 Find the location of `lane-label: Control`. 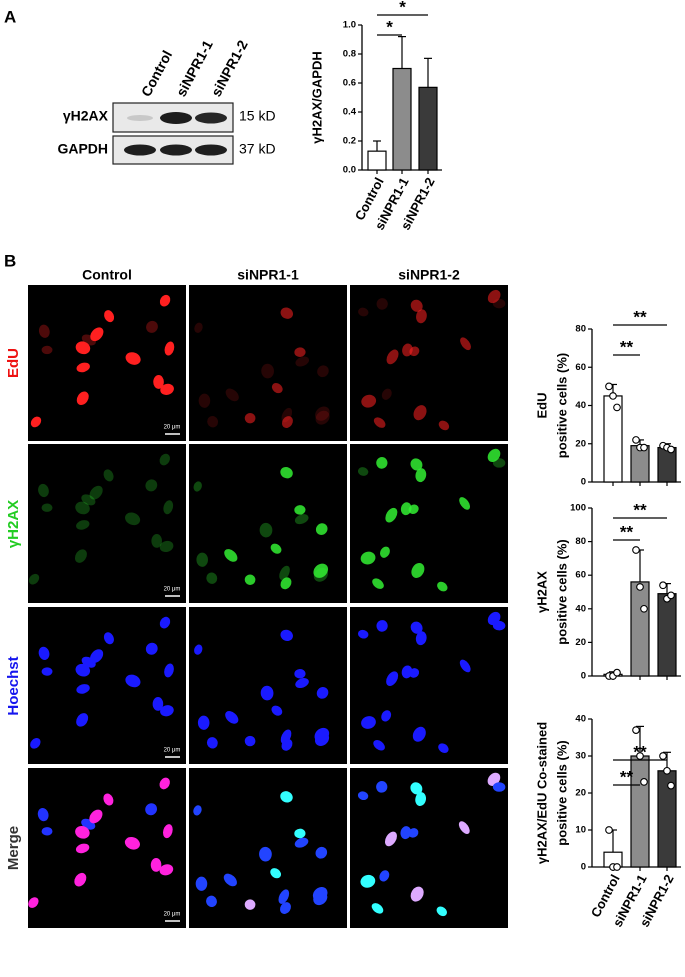

lane-label: Control is located at coordinates (156, 73).